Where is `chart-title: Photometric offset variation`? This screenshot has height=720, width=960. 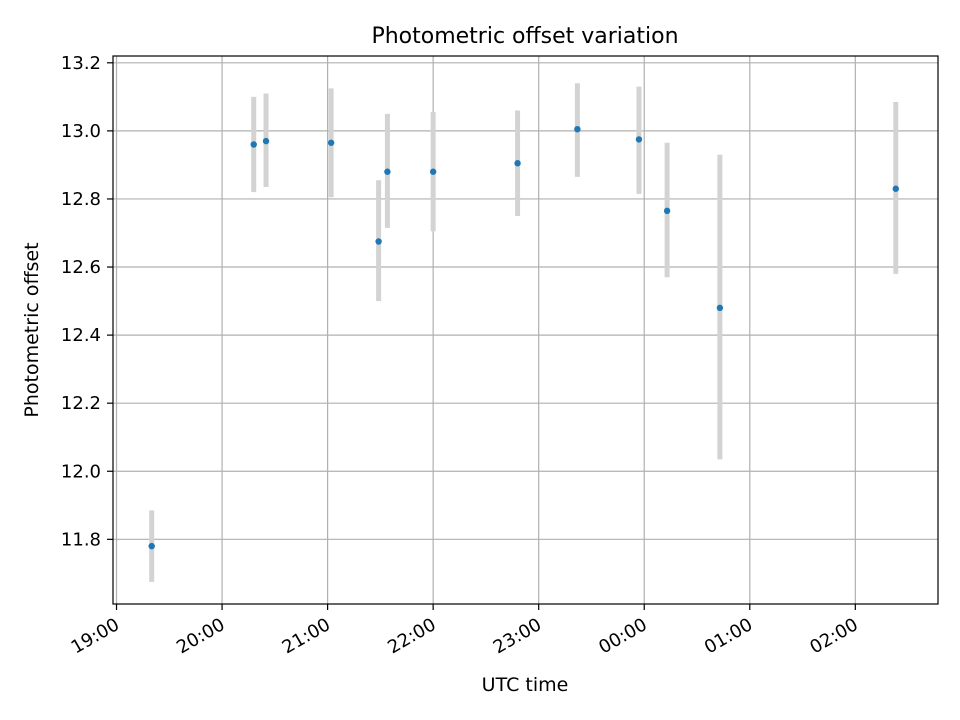
chart-title: Photometric offset variation is located at coordinates (524, 36).